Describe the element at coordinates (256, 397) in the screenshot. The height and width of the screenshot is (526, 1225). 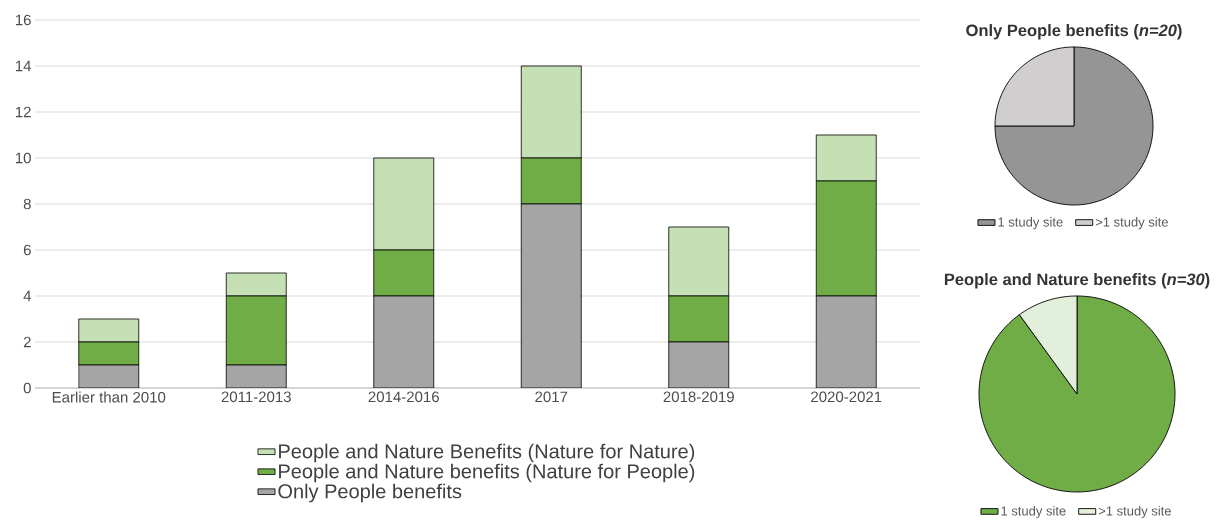
I see `x-tick-label: 2011-2013` at that location.